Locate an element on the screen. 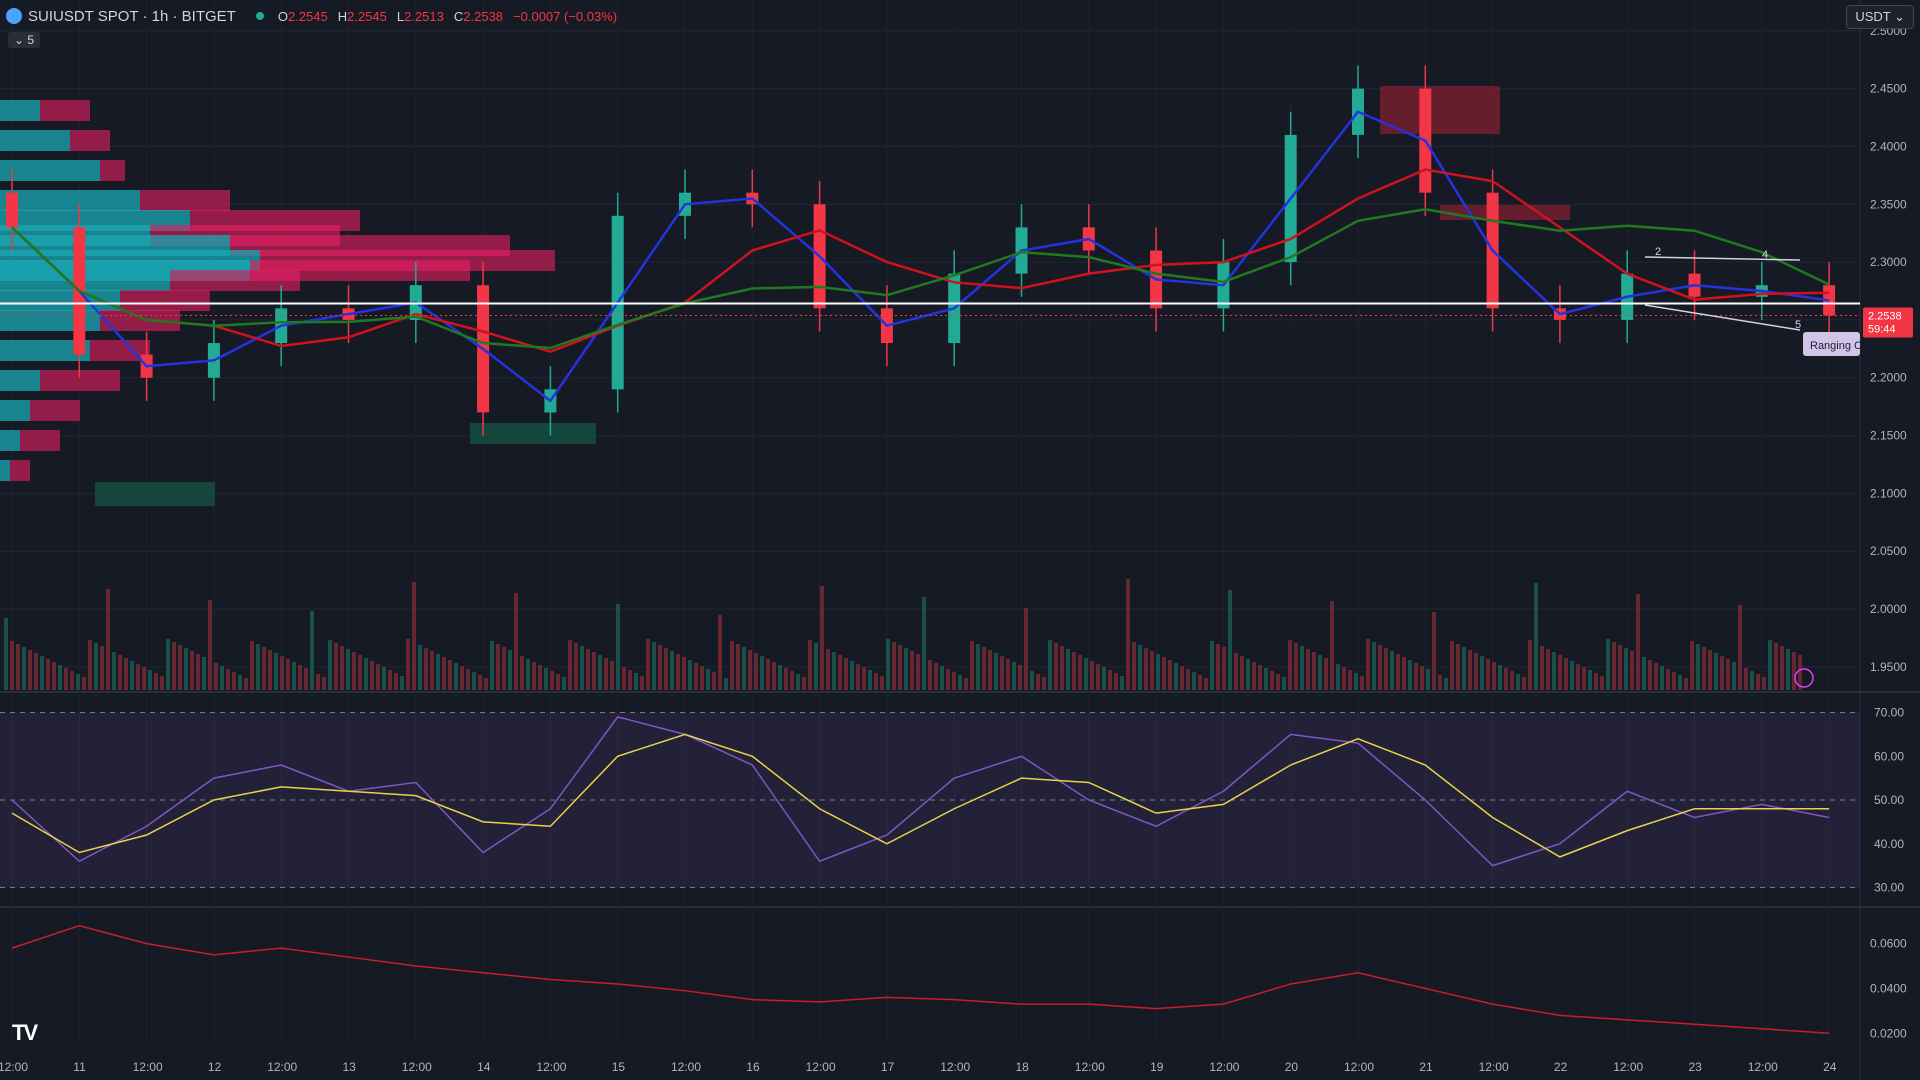  low-value: 2.2513 is located at coordinates (424, 16).